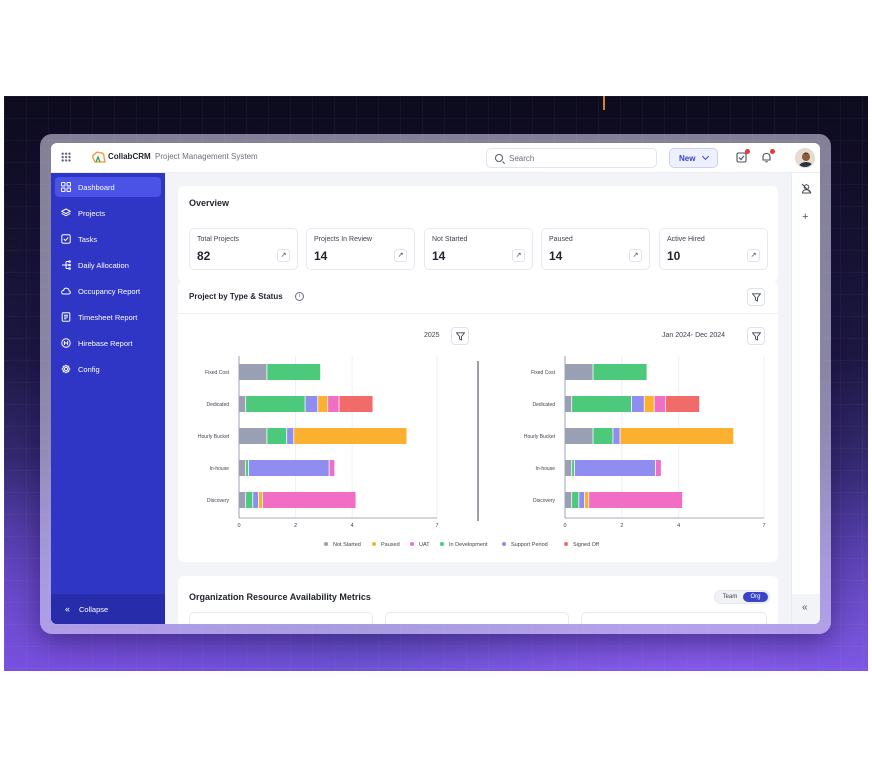 This screenshot has width=872, height=768. Describe the element at coordinates (66, 265) in the screenshot. I see `allocation-icon` at that location.